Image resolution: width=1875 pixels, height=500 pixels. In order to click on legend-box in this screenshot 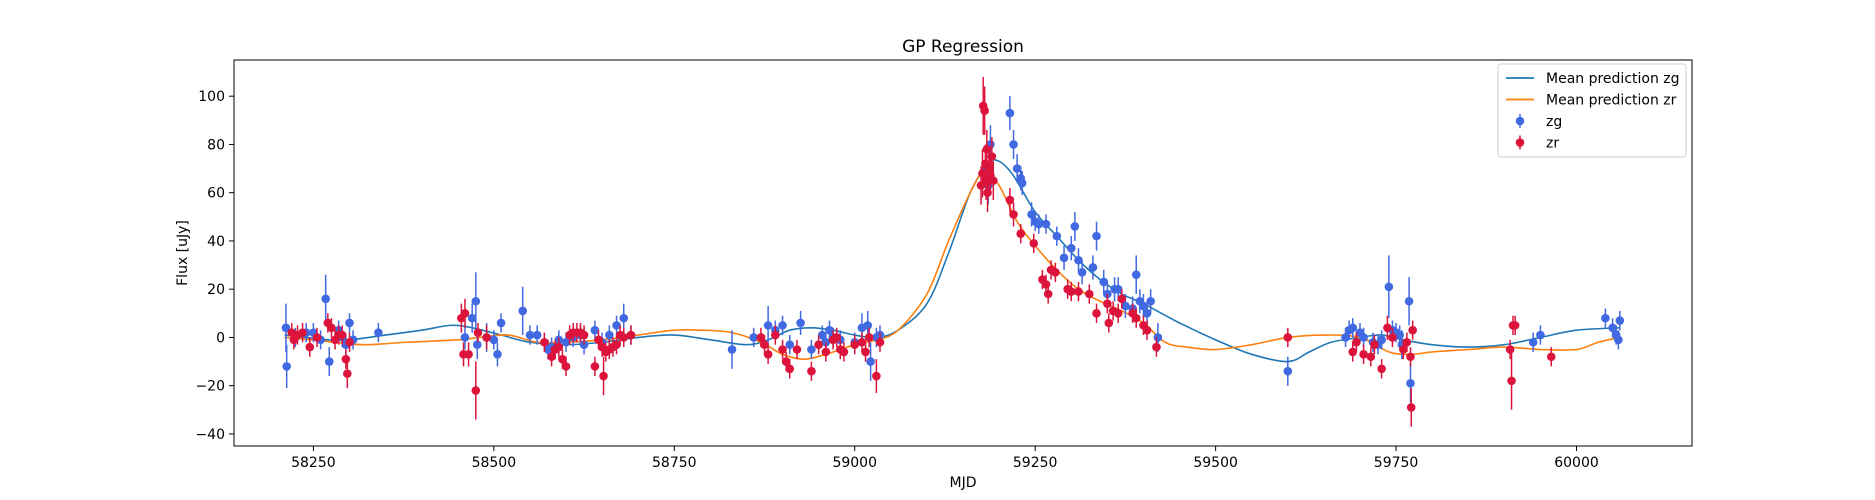, I will do `click(1592, 110)`.